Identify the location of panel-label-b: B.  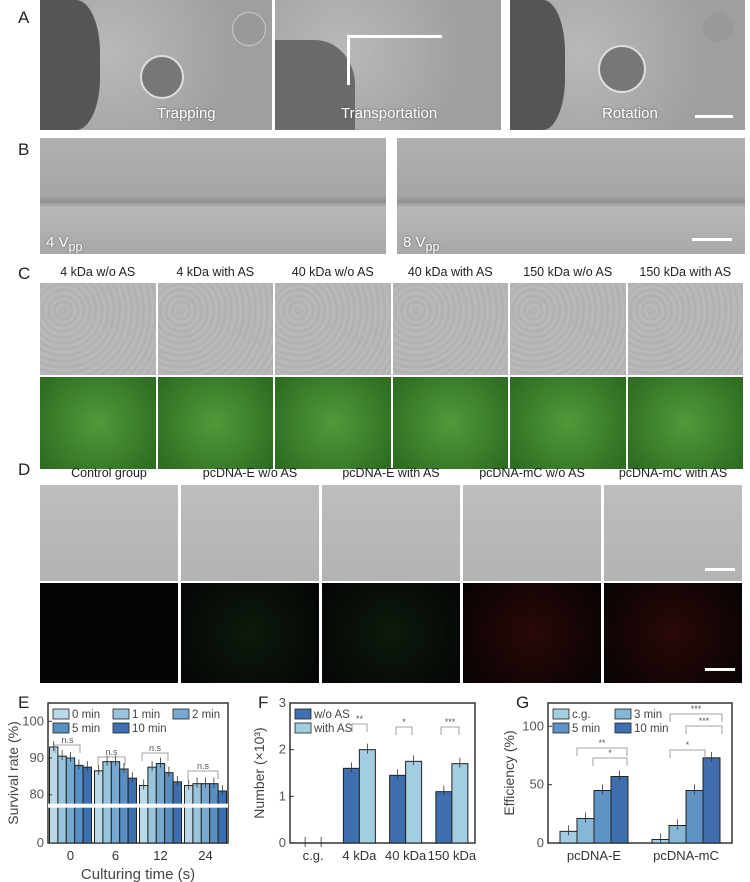
(24, 149).